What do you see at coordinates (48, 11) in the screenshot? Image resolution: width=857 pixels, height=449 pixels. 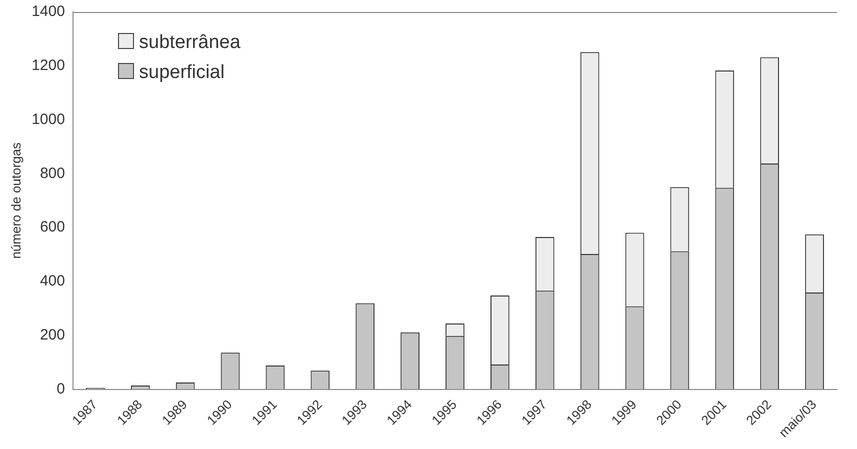 I see `y-tick-label: 1400` at bounding box center [48, 11].